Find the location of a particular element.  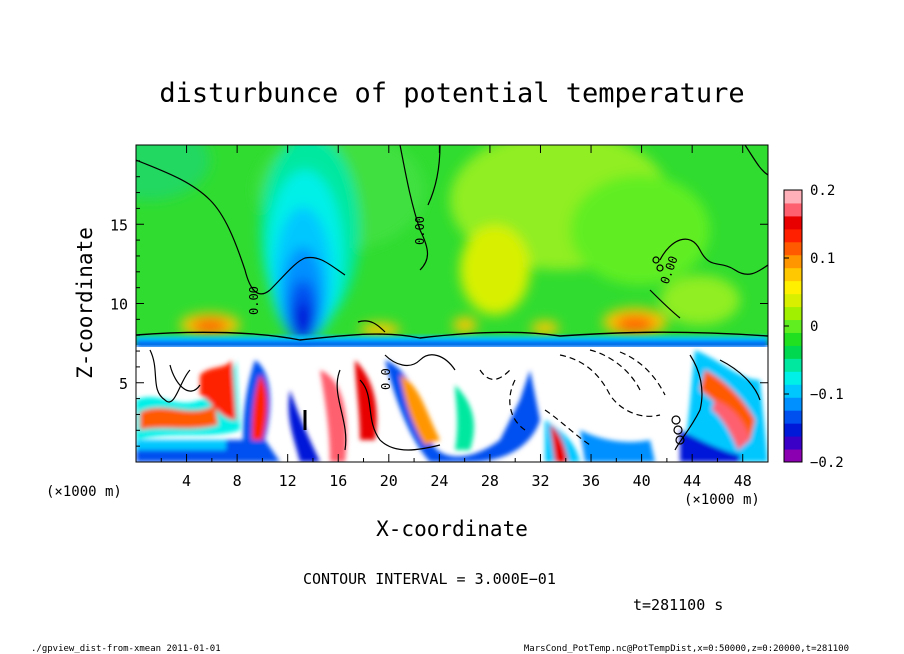

colorbar-tick-label: 0.2 is located at coordinates (822, 191).